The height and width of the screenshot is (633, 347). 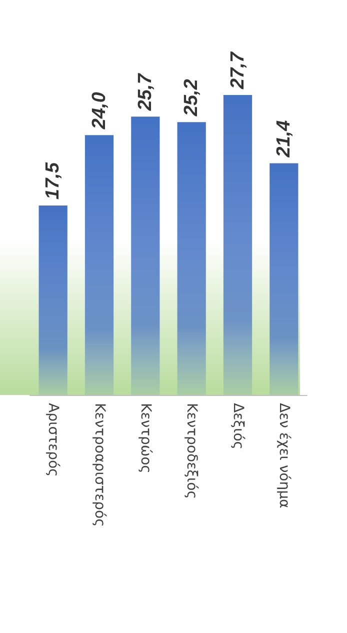 What do you see at coordinates (145, 438) in the screenshot?
I see `x-tick-label: Κεντρώος` at bounding box center [145, 438].